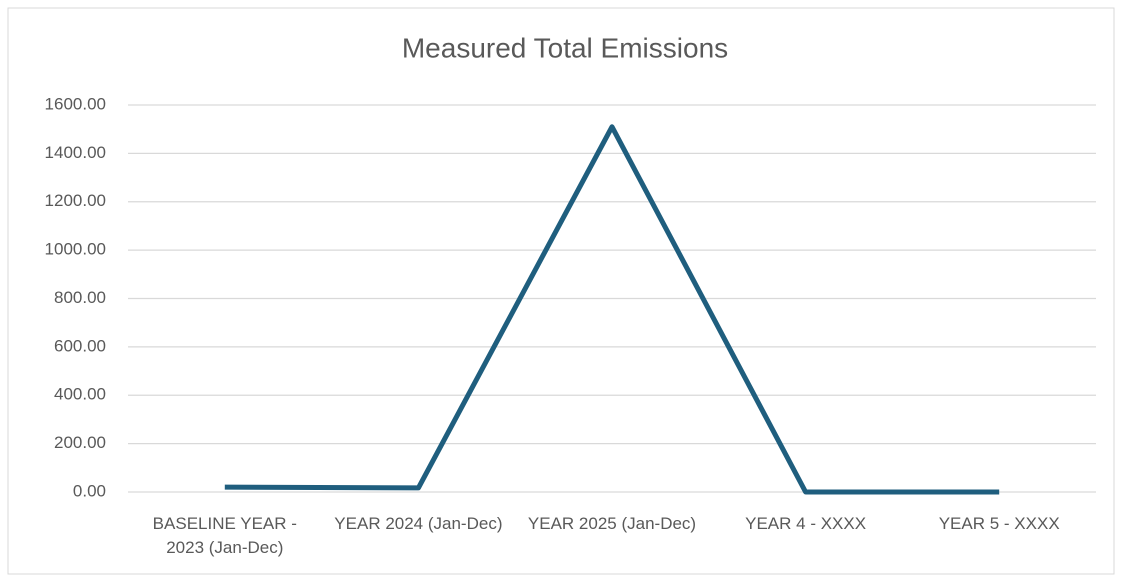  I want to click on y-tick-label: 600.00, so click(80, 345).